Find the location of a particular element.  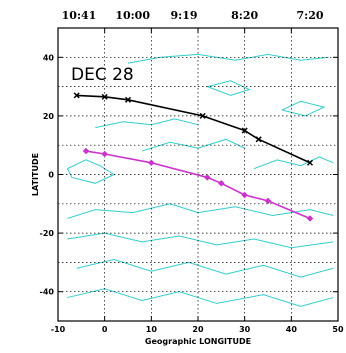

x-axis-title: Geographic LONGITUDE is located at coordinates (198, 341).